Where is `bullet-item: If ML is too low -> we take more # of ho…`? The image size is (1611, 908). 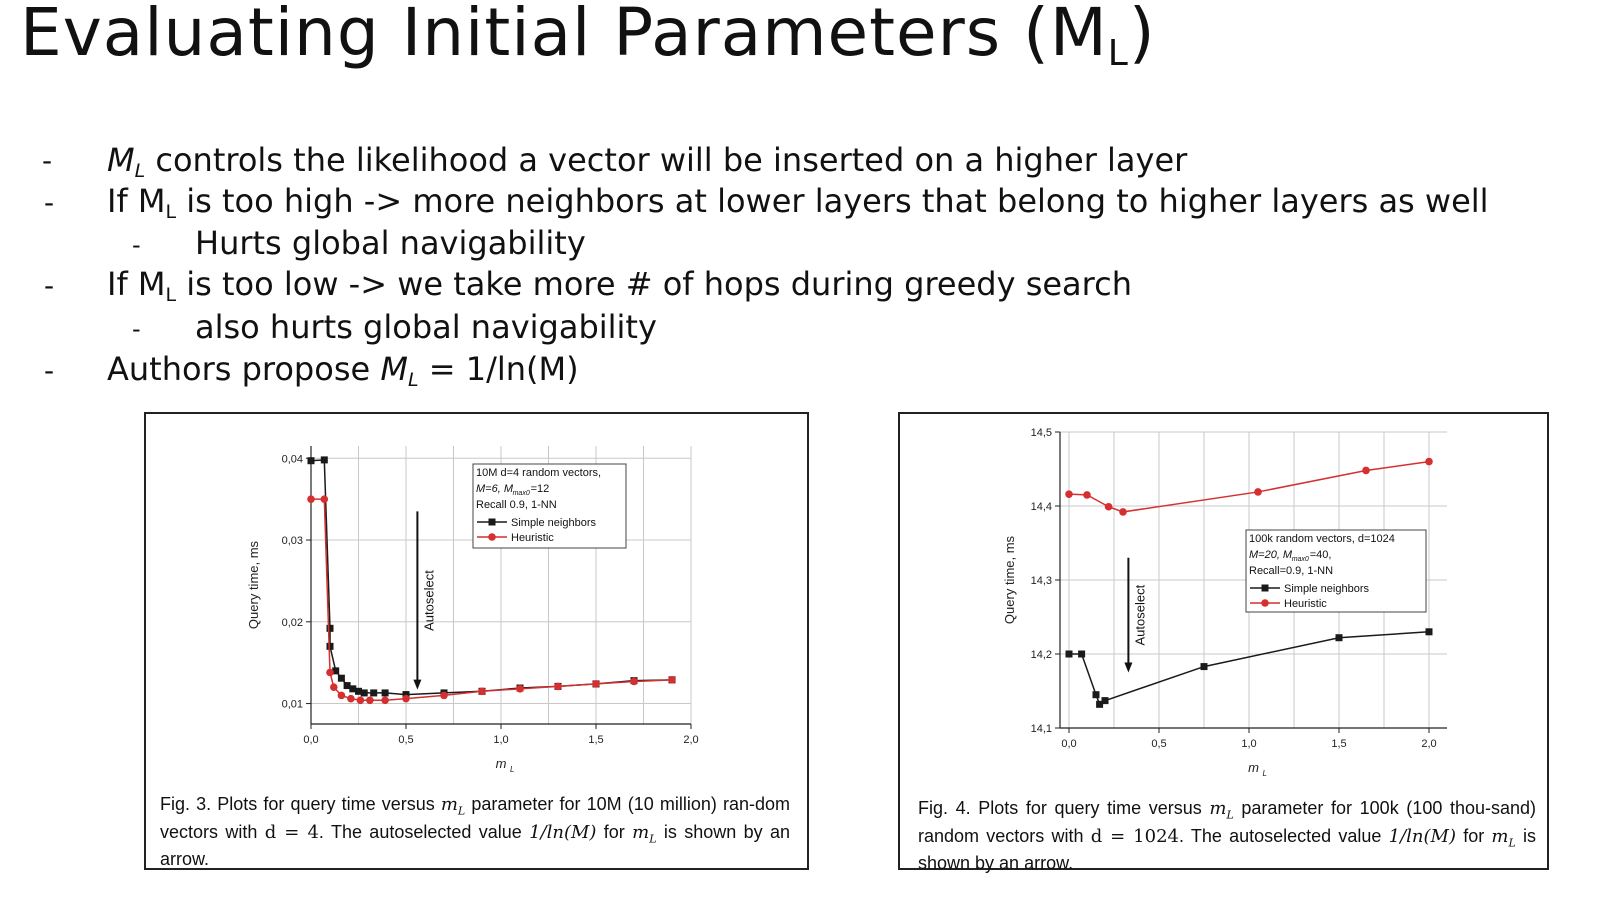 bullet-item: If ML is too low -> we take more # of ho… is located at coordinates (619, 285).